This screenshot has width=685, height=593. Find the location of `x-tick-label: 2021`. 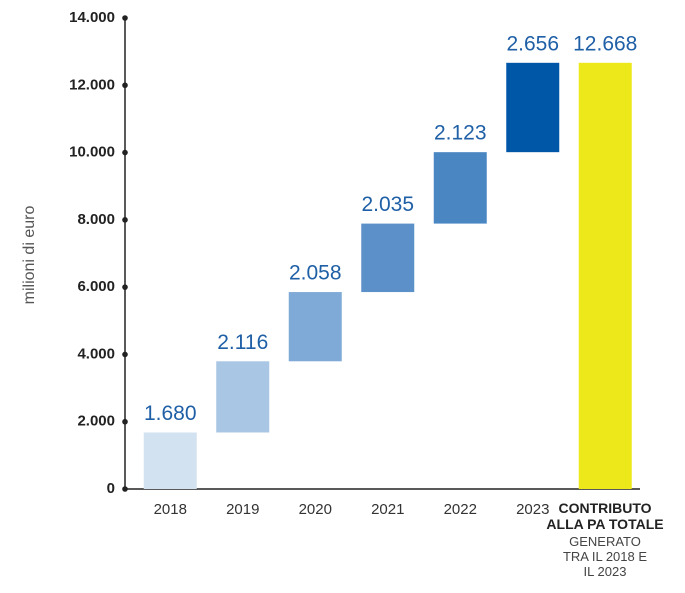

x-tick-label: 2021 is located at coordinates (387, 509).